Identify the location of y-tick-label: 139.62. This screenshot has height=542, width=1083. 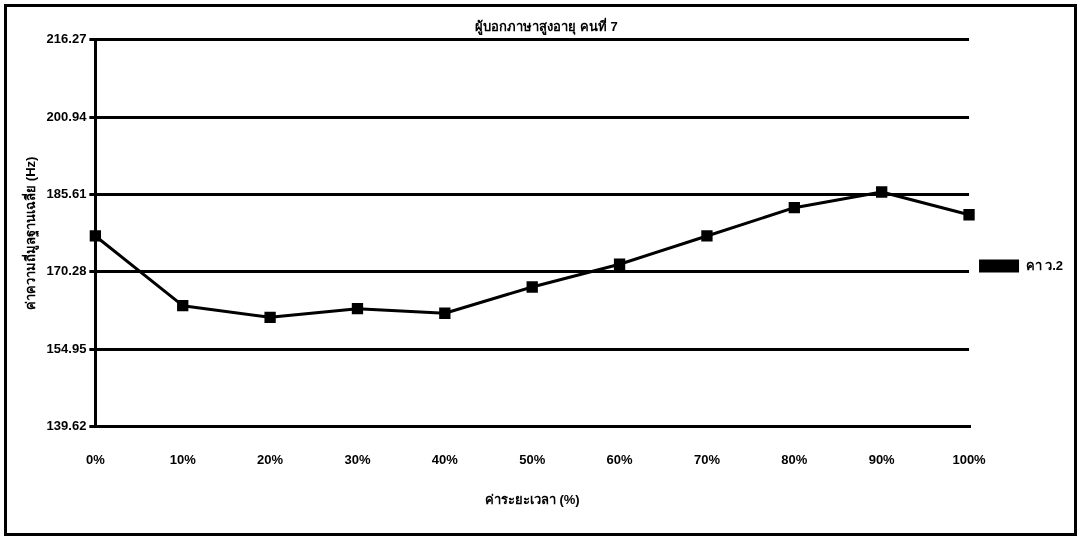
(66, 426).